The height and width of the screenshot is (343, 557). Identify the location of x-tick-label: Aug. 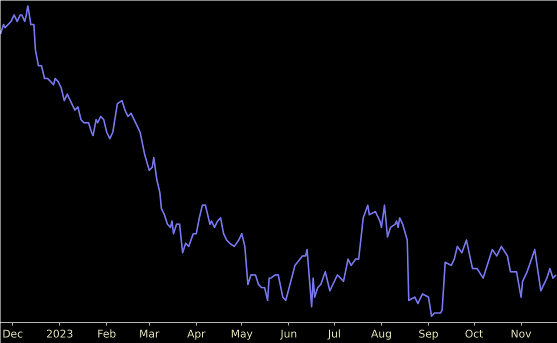
(381, 334).